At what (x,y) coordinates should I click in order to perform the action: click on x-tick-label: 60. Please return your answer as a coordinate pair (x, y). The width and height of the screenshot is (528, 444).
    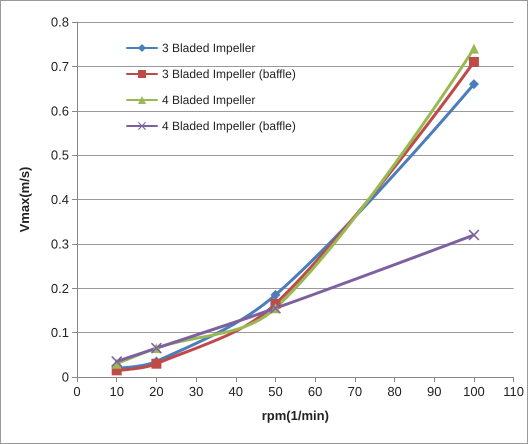
    Looking at the image, I should click on (315, 391).